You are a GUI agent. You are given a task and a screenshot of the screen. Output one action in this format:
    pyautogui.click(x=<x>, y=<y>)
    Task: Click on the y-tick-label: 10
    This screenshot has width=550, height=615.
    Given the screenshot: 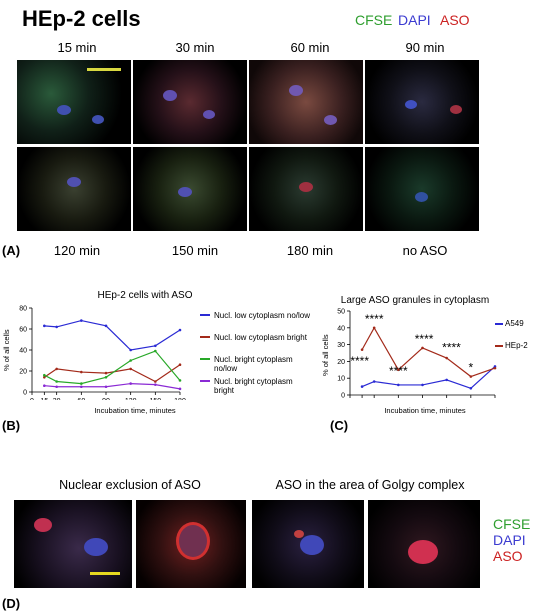 What is the action you would take?
    pyautogui.click(x=341, y=379)
    